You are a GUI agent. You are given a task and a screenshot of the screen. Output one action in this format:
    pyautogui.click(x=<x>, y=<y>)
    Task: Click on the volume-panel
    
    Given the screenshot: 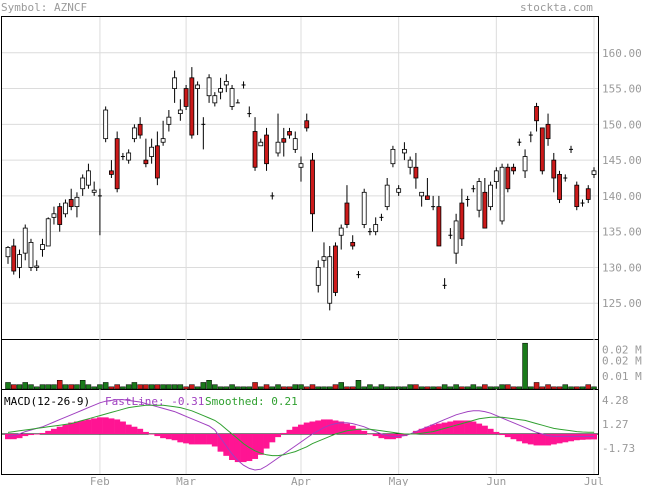 What is the action you would take?
    pyautogui.click(x=300, y=364)
    